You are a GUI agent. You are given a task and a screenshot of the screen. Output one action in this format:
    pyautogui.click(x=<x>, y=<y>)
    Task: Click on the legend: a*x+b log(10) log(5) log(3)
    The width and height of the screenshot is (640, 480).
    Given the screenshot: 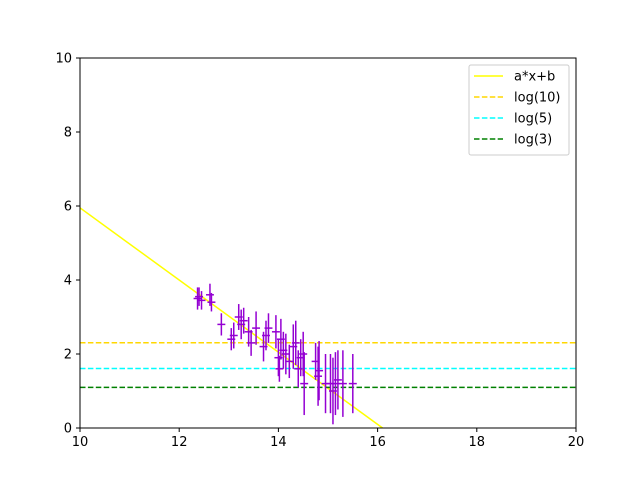 What is the action you would take?
    pyautogui.click(x=519, y=110)
    